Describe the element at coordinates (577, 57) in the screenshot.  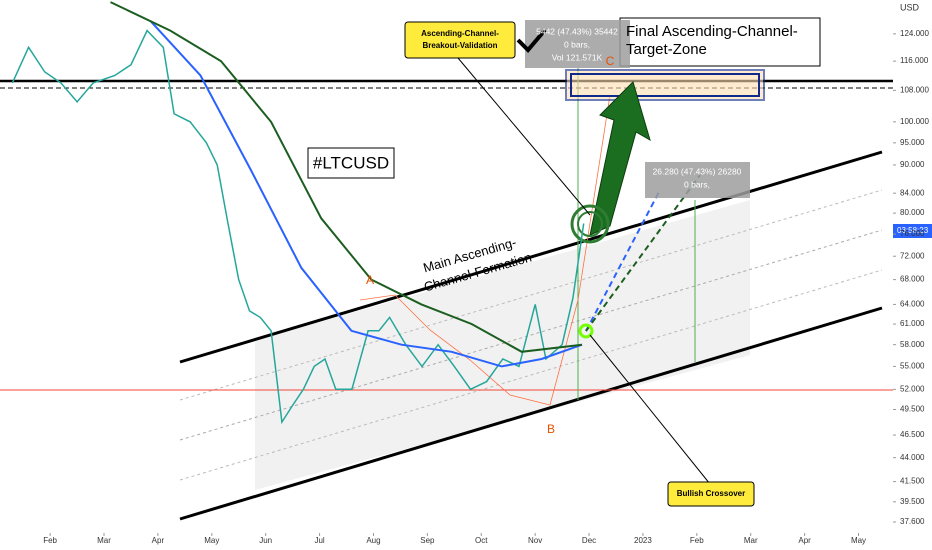
I see `measure-label: Vol 121.571K` at that location.